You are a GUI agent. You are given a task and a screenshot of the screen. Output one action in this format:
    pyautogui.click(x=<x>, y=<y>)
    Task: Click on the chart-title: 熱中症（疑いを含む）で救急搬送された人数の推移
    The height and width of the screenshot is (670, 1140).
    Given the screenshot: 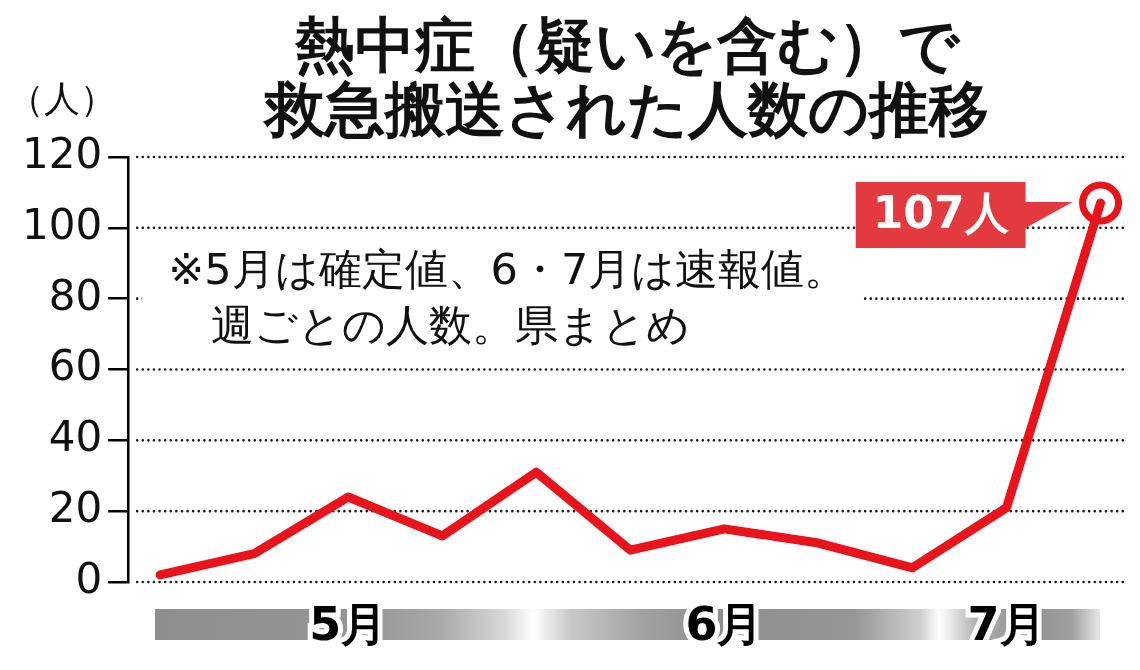 What is the action you would take?
    pyautogui.click(x=625, y=76)
    